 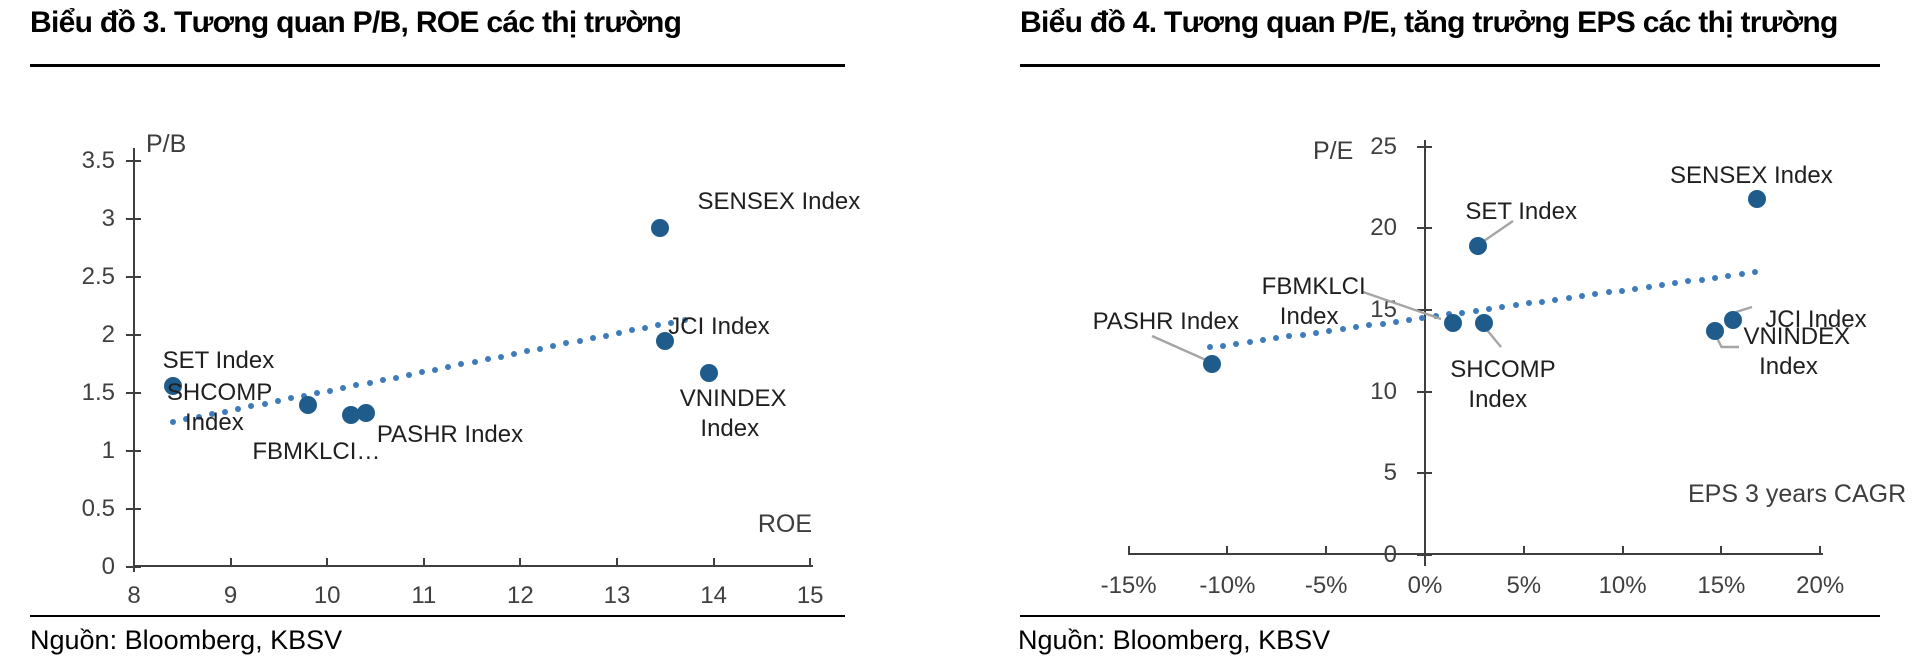 I want to click on chart1-title-underline, so click(x=437, y=65).